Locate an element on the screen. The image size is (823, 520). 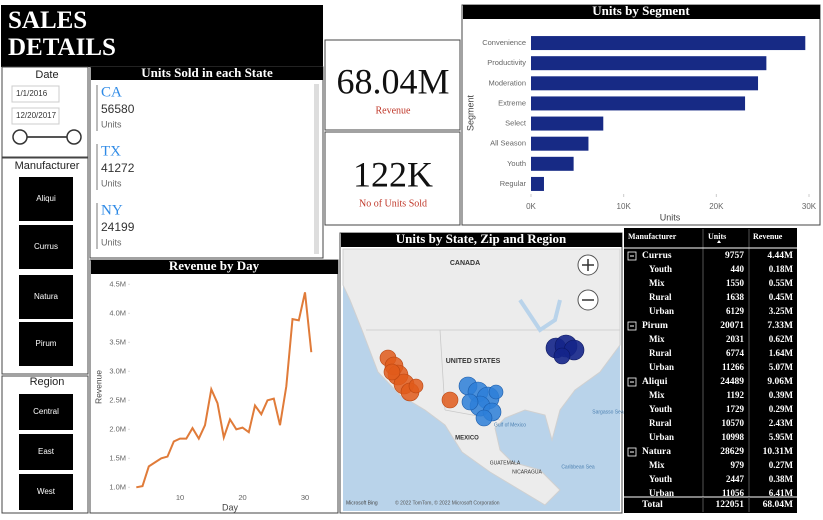
slicer-item: Central is located at coordinates (46, 411).